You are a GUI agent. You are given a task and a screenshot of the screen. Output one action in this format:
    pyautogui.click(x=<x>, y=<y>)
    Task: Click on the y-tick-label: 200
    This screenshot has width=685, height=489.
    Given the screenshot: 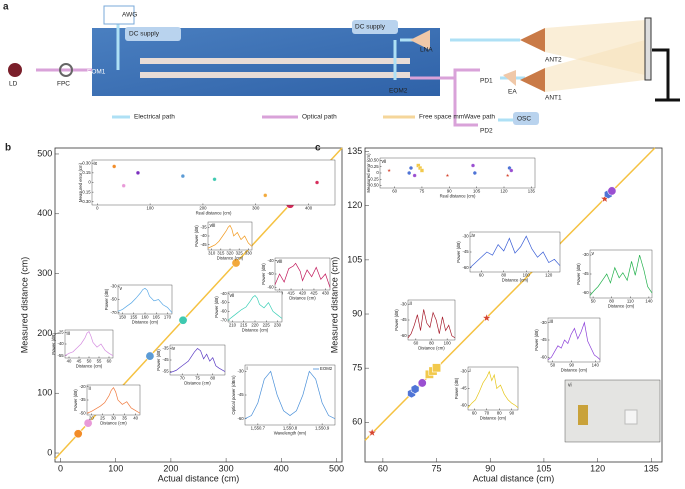 What is the action you would take?
    pyautogui.click(x=44, y=333)
    